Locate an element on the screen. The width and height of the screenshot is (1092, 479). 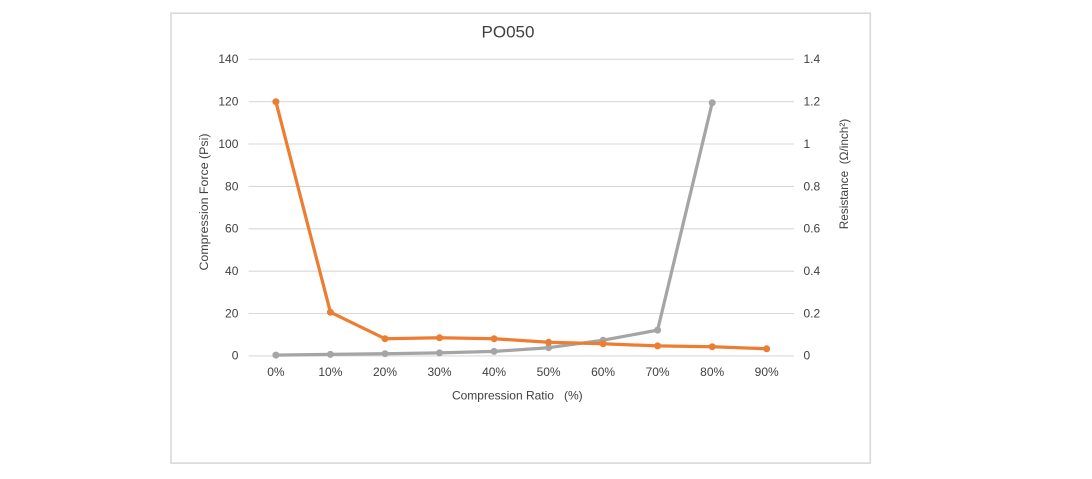
svg-text: 40 is located at coordinates (232, 271).